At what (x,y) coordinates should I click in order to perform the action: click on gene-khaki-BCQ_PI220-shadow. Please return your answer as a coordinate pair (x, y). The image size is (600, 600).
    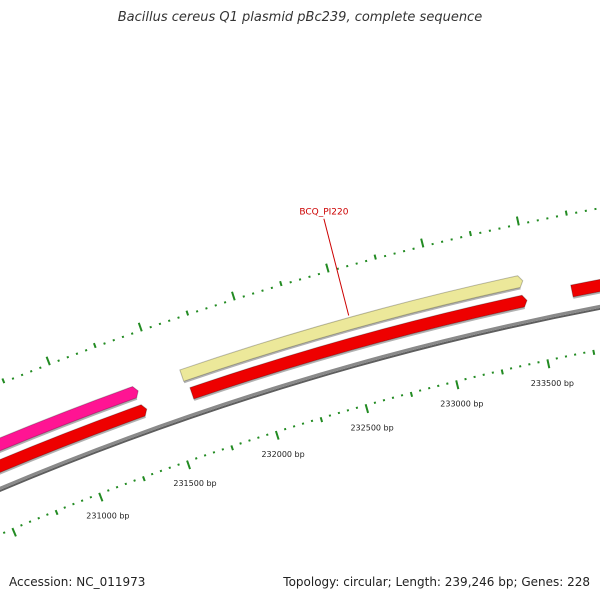
    Looking at the image, I should click on (352, 335).